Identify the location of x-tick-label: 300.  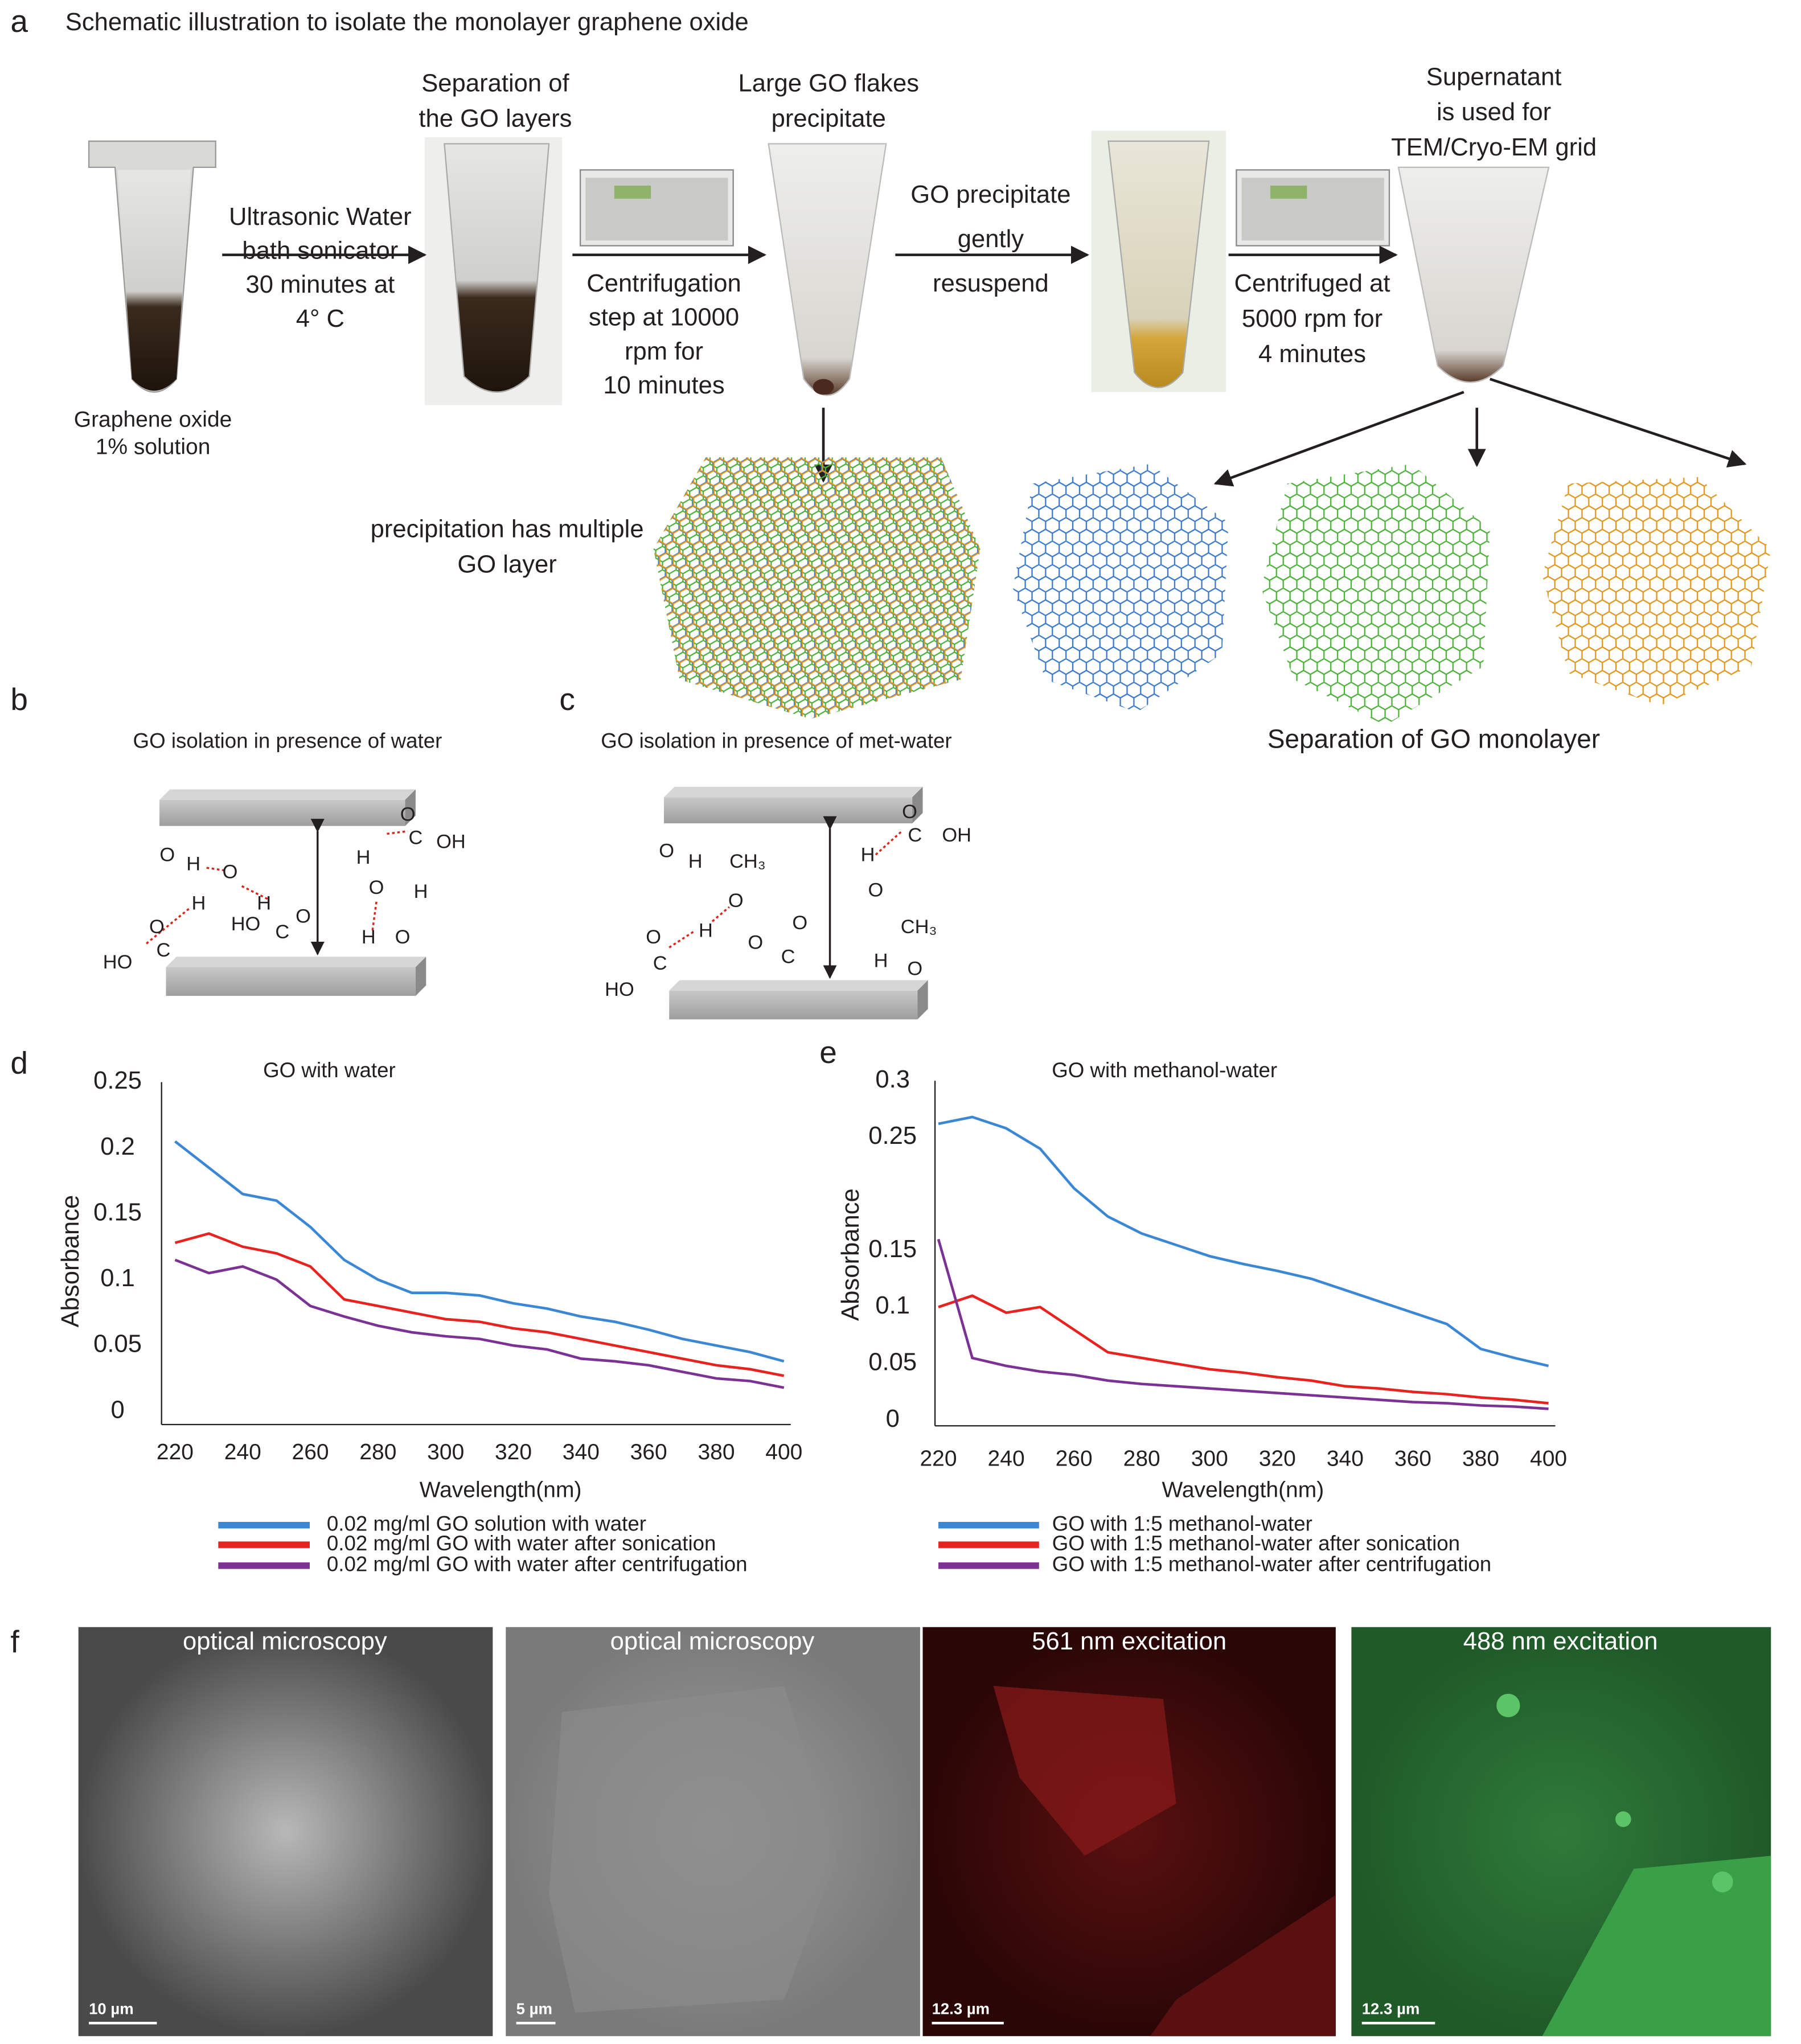
(445, 1452).